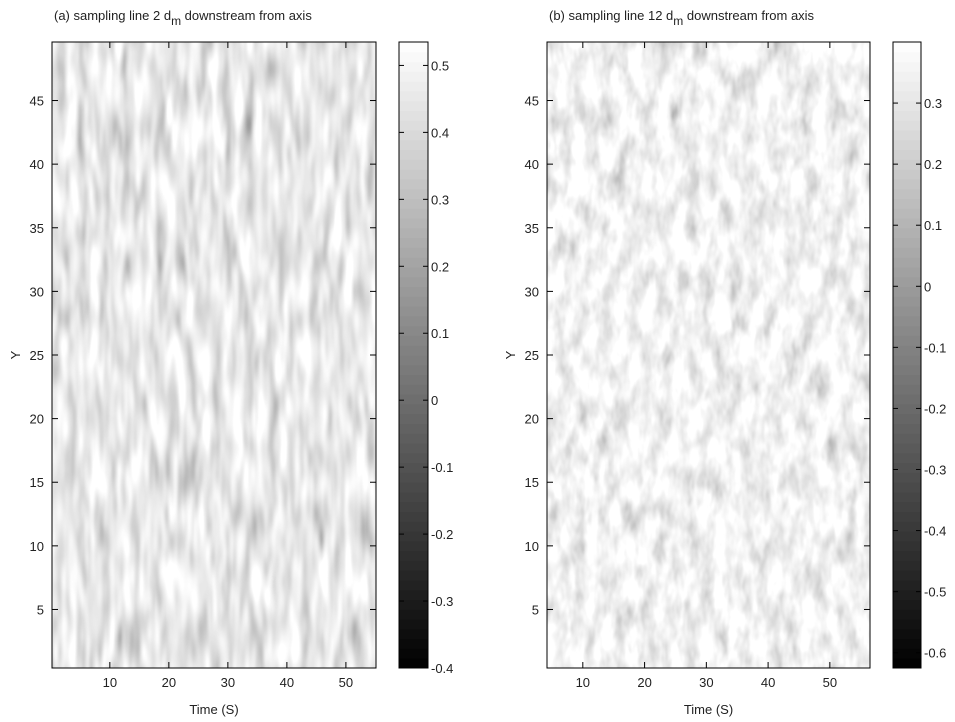 The image size is (955, 722). What do you see at coordinates (933, 225) in the screenshot?
I see `colorbar-tick-label: 0.1` at bounding box center [933, 225].